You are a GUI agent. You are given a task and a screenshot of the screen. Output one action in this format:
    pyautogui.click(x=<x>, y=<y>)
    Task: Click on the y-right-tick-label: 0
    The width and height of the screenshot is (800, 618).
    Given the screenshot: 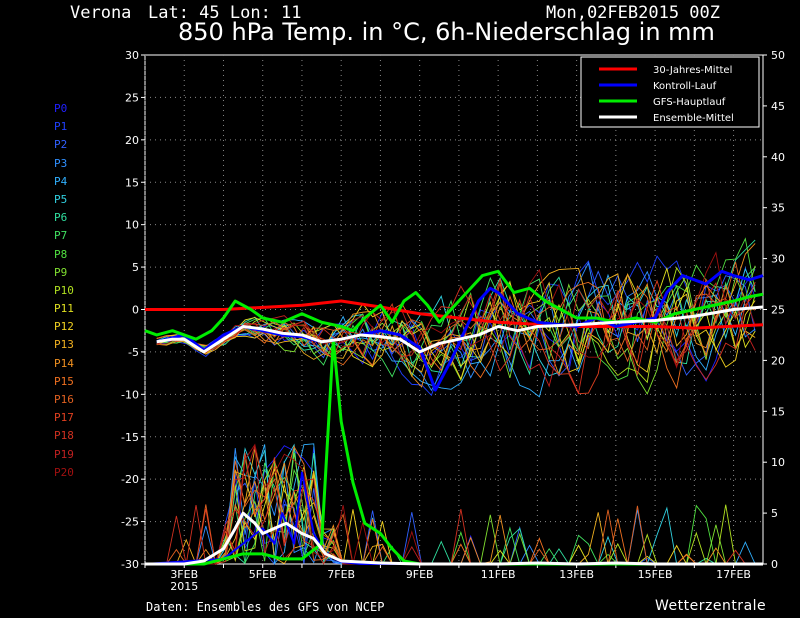 What is the action you would take?
    pyautogui.click(x=774, y=564)
    